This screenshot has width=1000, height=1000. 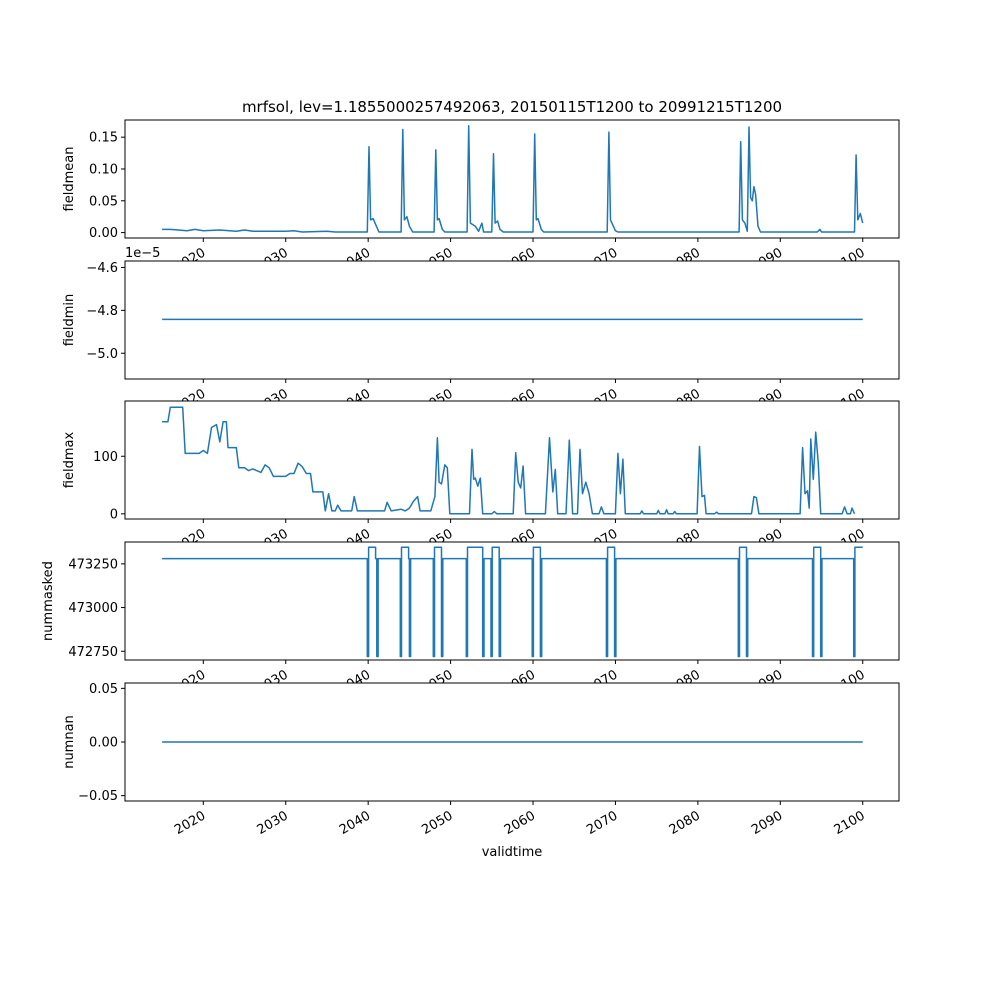 I want to click on y-tick-label: 472750, so click(x=93, y=652).